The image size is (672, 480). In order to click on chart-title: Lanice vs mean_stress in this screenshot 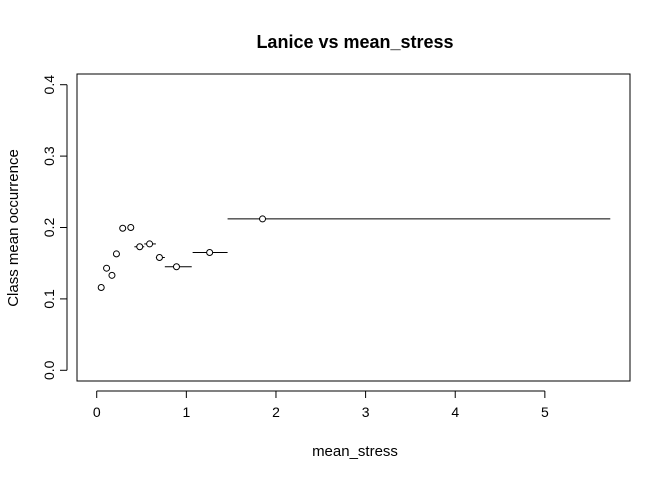, I will do `click(354, 42)`.